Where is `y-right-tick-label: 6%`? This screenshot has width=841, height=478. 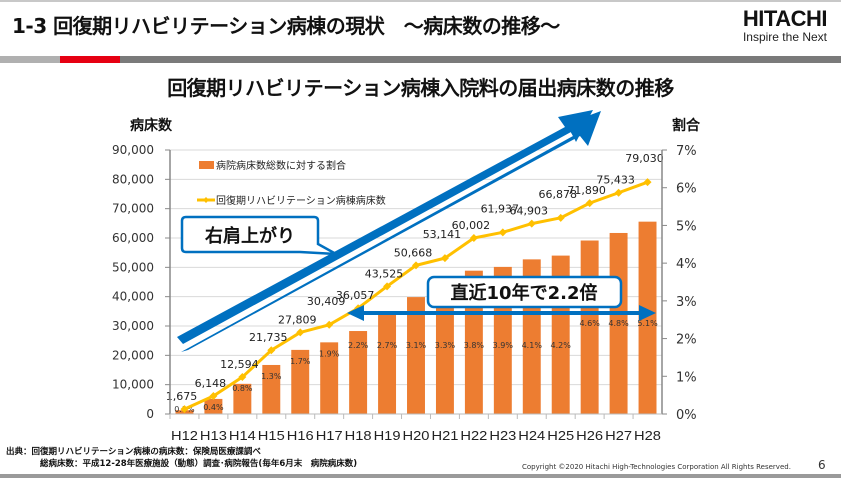 y-right-tick-label: 6% is located at coordinates (686, 189).